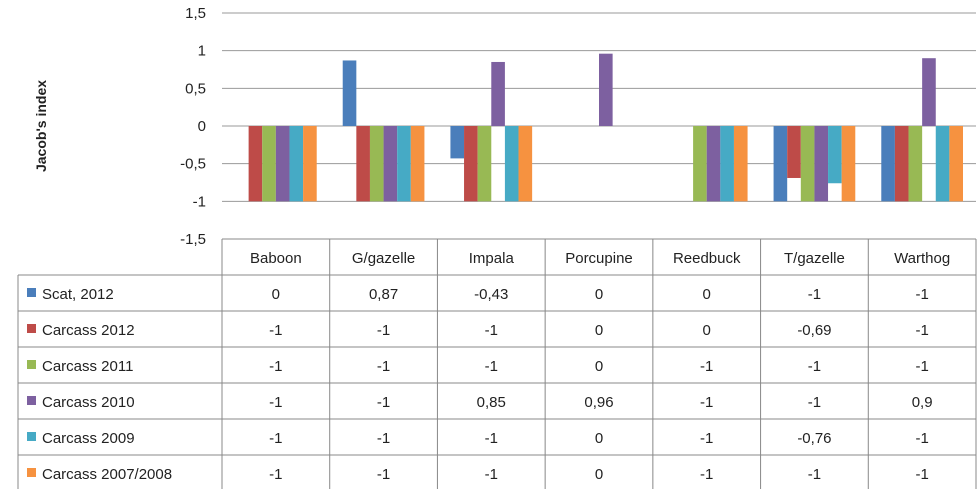 The height and width of the screenshot is (494, 977). What do you see at coordinates (492, 258) in the screenshot?
I see `category-label: Impala` at bounding box center [492, 258].